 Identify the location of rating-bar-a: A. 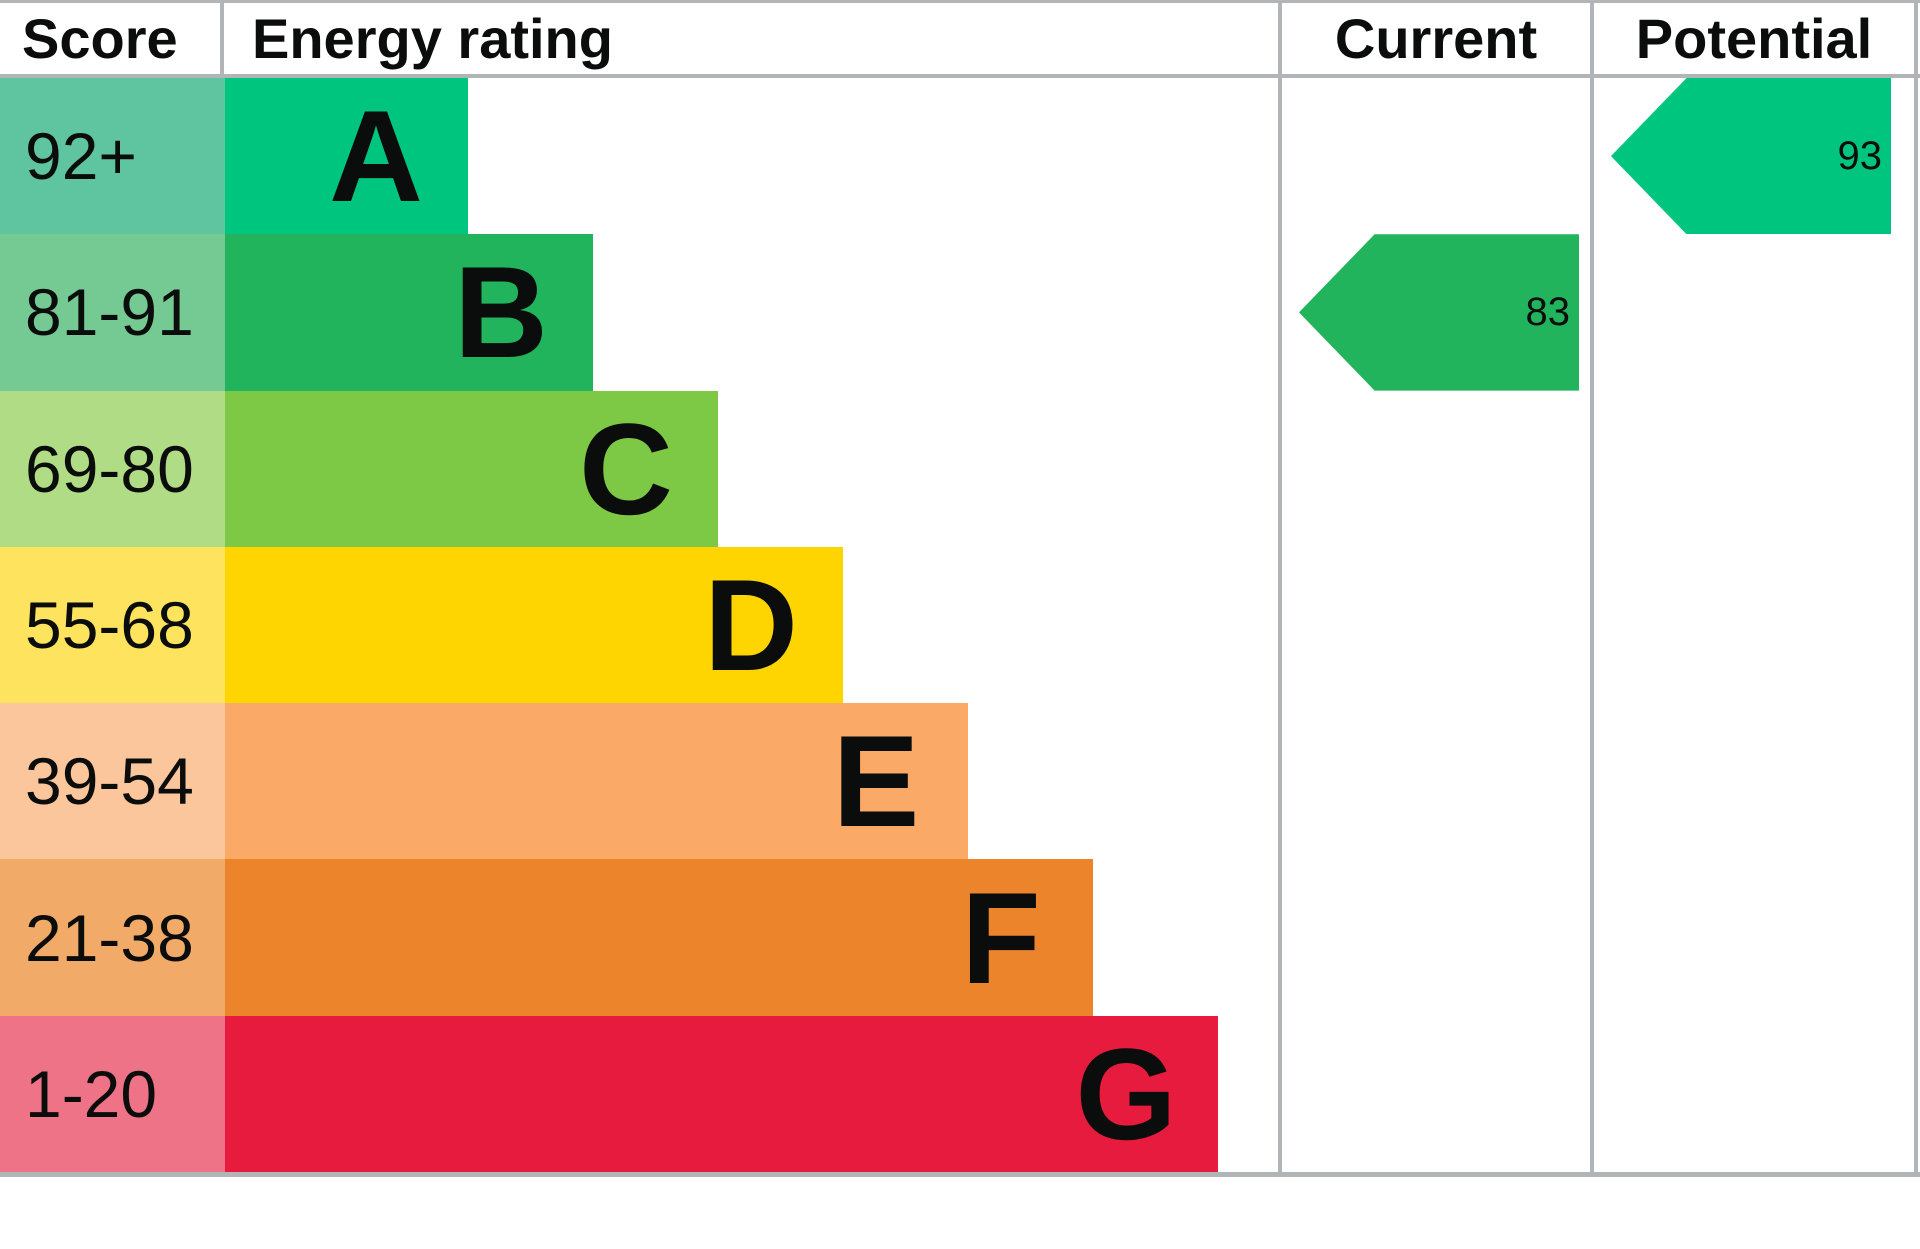
(346, 156).